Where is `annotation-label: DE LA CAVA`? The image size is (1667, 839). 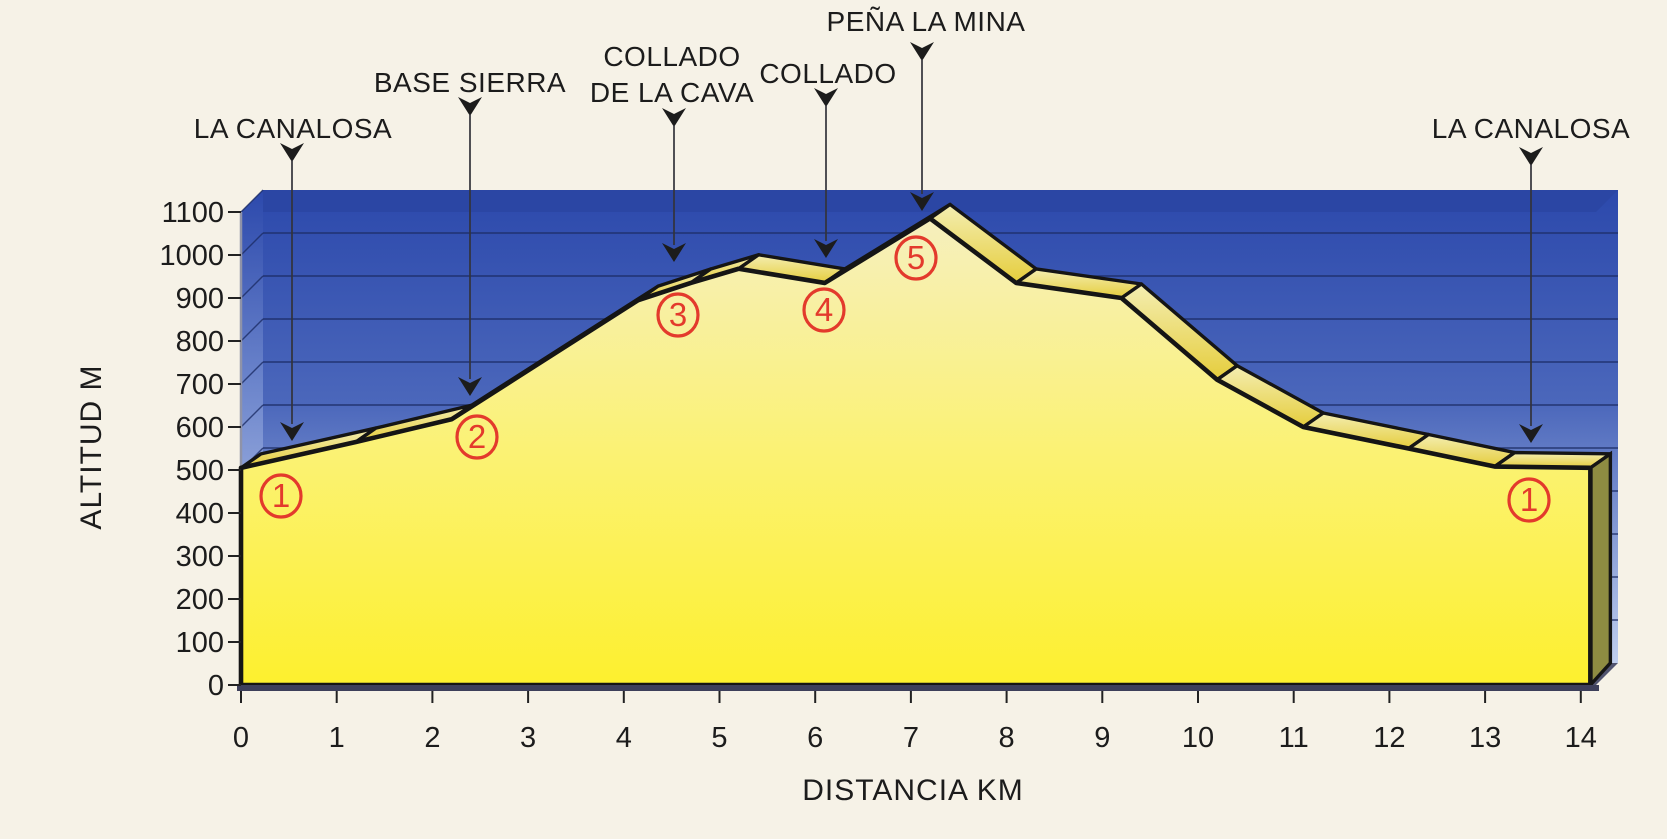 annotation-label: DE LA CAVA is located at coordinates (672, 92).